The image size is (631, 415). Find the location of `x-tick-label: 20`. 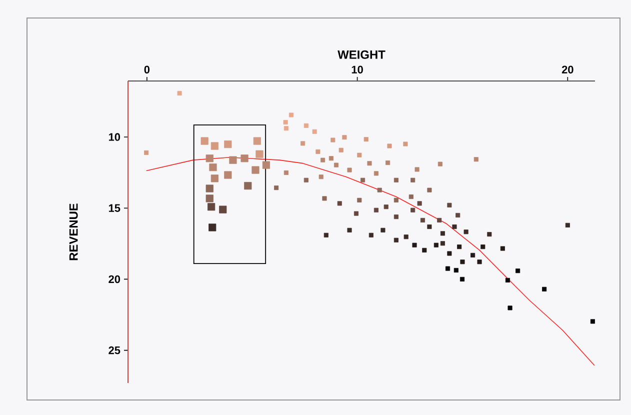

x-tick-label: 20 is located at coordinates (568, 70).